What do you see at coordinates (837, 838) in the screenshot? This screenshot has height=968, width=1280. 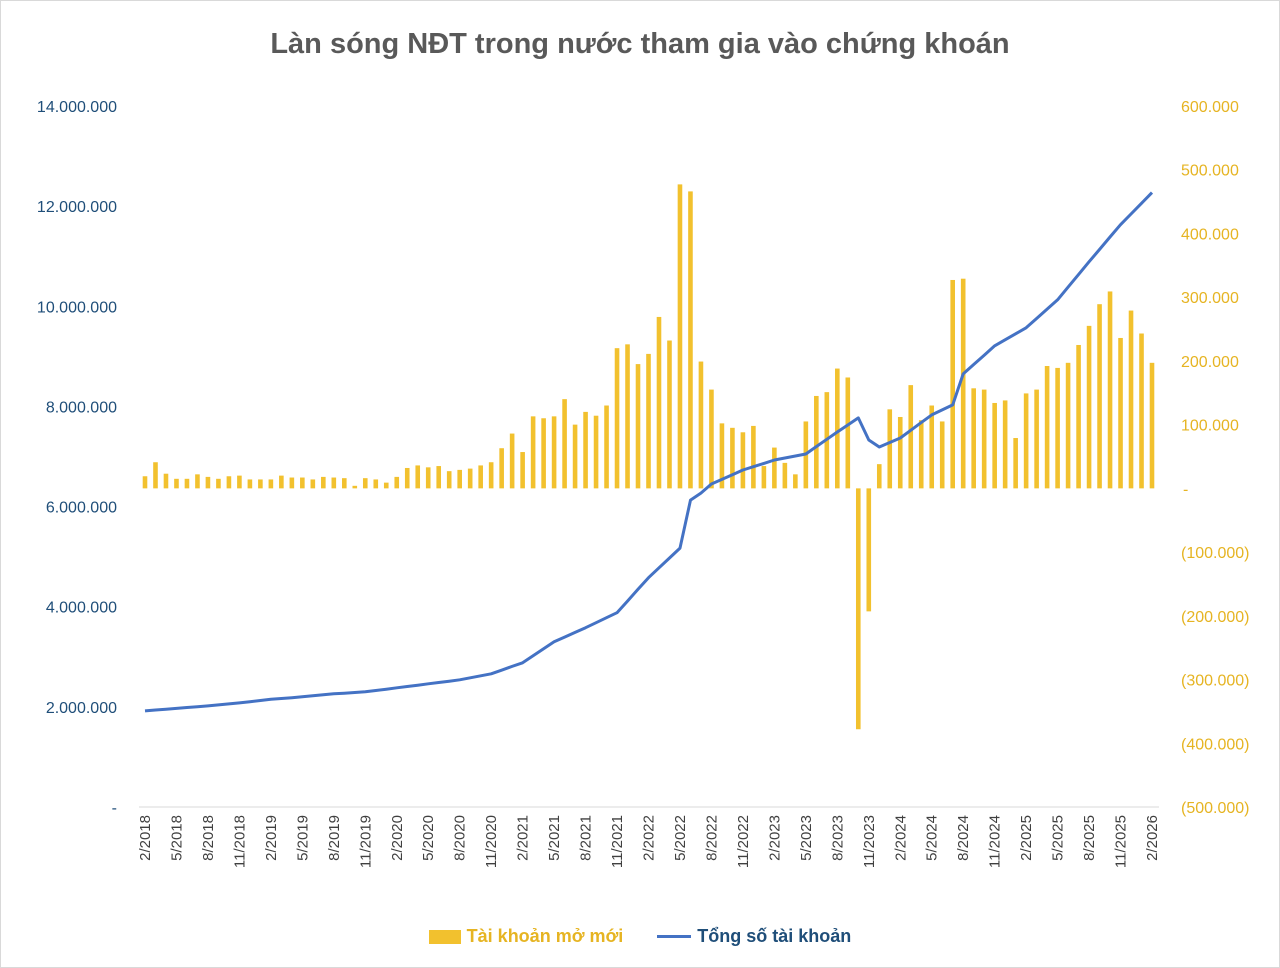 I see `x-axis-tick-label: 8/2023` at bounding box center [837, 838].